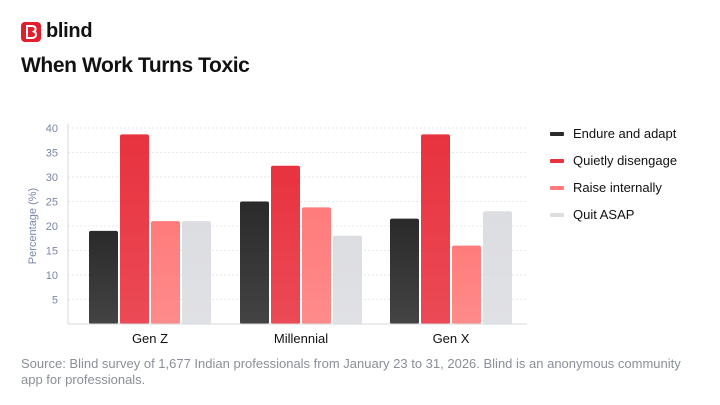  What do you see at coordinates (625, 160) in the screenshot?
I see `legend-label: Quietly disengage` at bounding box center [625, 160].